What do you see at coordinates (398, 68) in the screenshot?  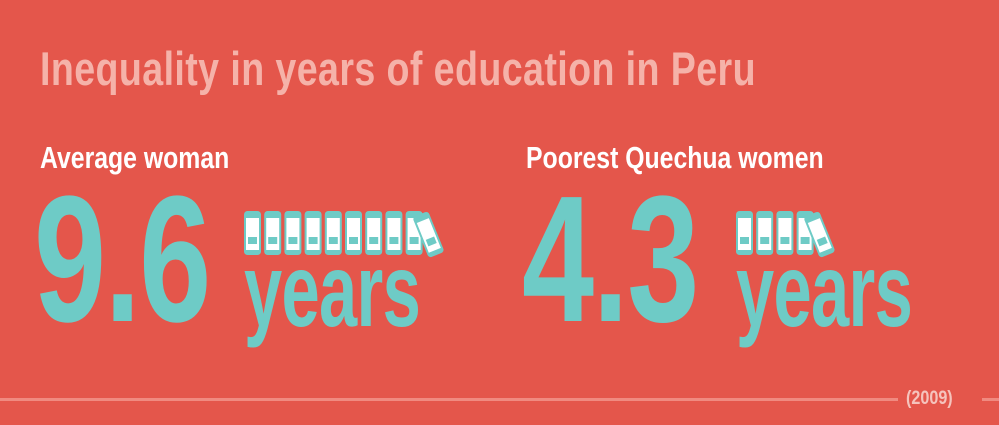 I see `chart-title: Inequality in years of education in Peru` at bounding box center [398, 68].